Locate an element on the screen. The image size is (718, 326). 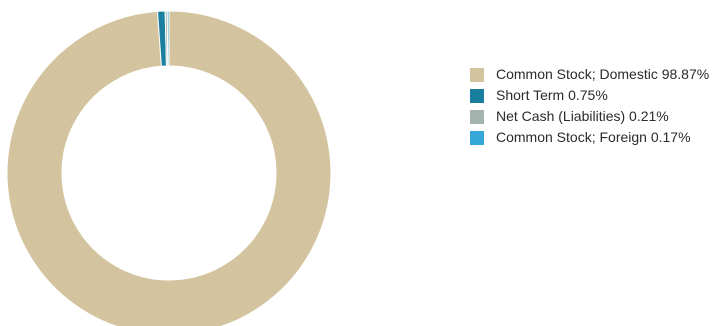
legend-label: Common Stock; Domestic 98.87% is located at coordinates (603, 74).